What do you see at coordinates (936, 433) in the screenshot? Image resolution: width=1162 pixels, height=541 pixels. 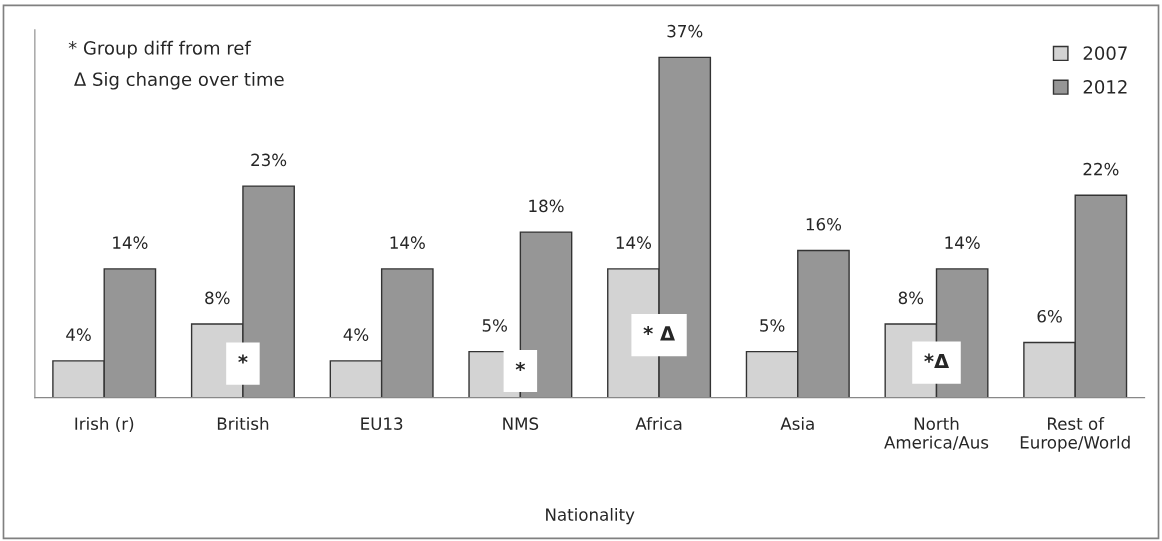 I see `x-tick-label: North America/Aus` at bounding box center [936, 433].